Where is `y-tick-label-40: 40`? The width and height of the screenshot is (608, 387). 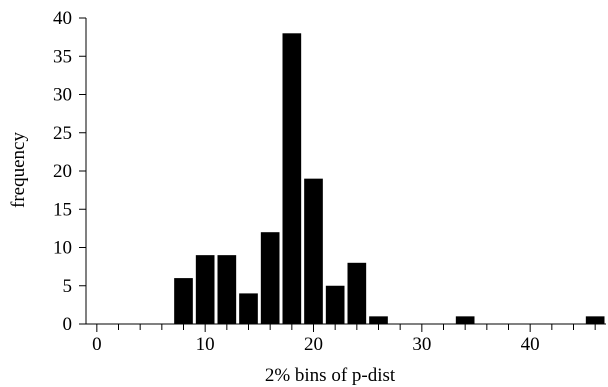
y-tick-label-40: 40 is located at coordinates (62, 18).